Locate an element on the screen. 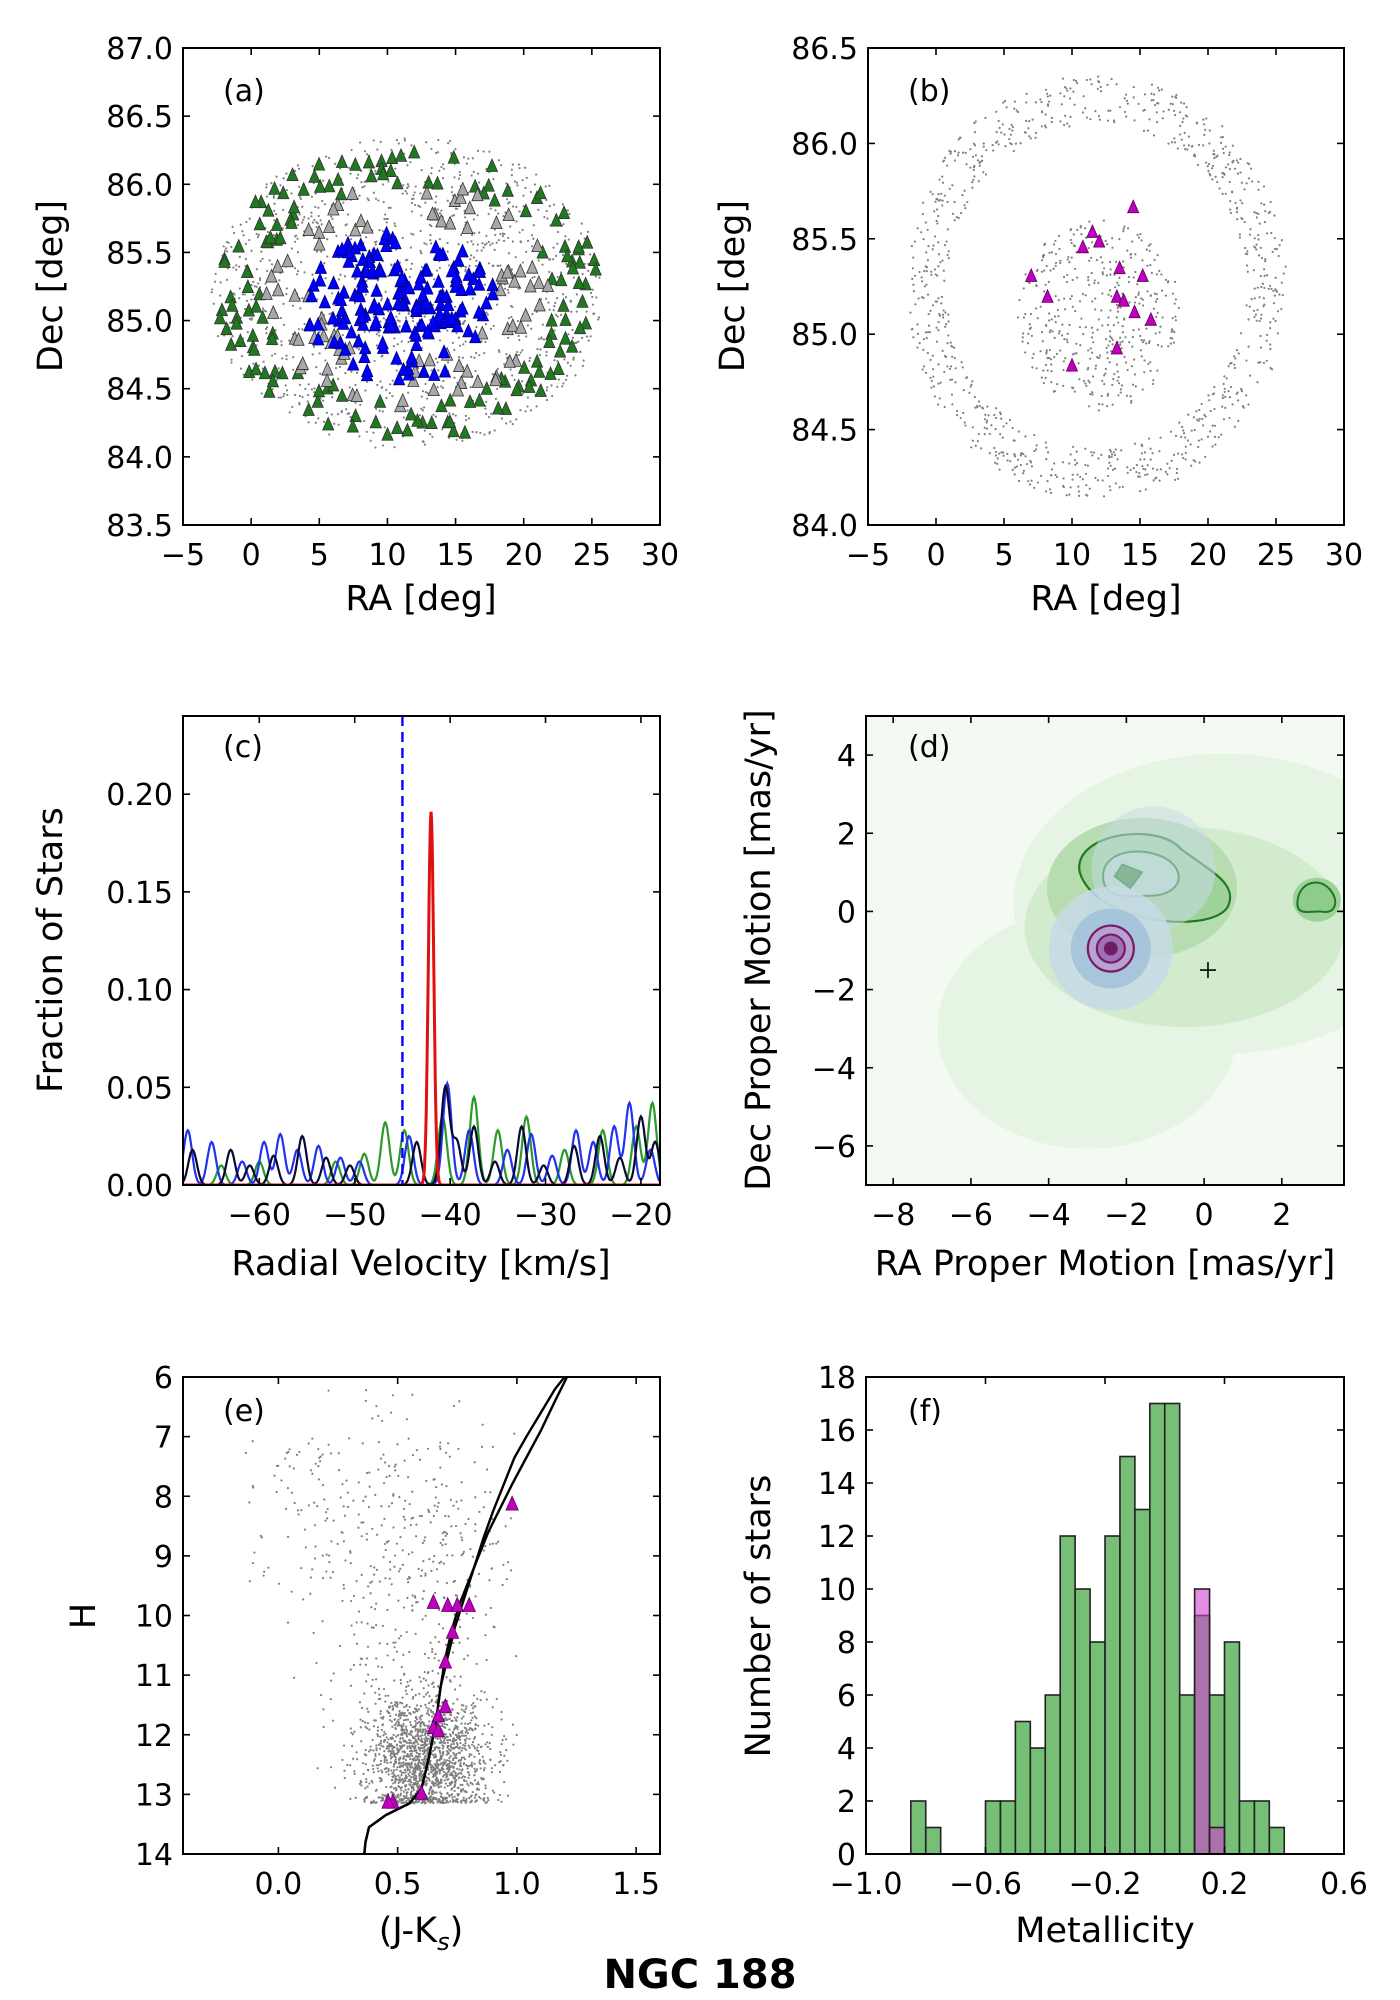 This screenshot has height=2000, width=1400. y-tick-label: 0.05 is located at coordinates (139, 1088).